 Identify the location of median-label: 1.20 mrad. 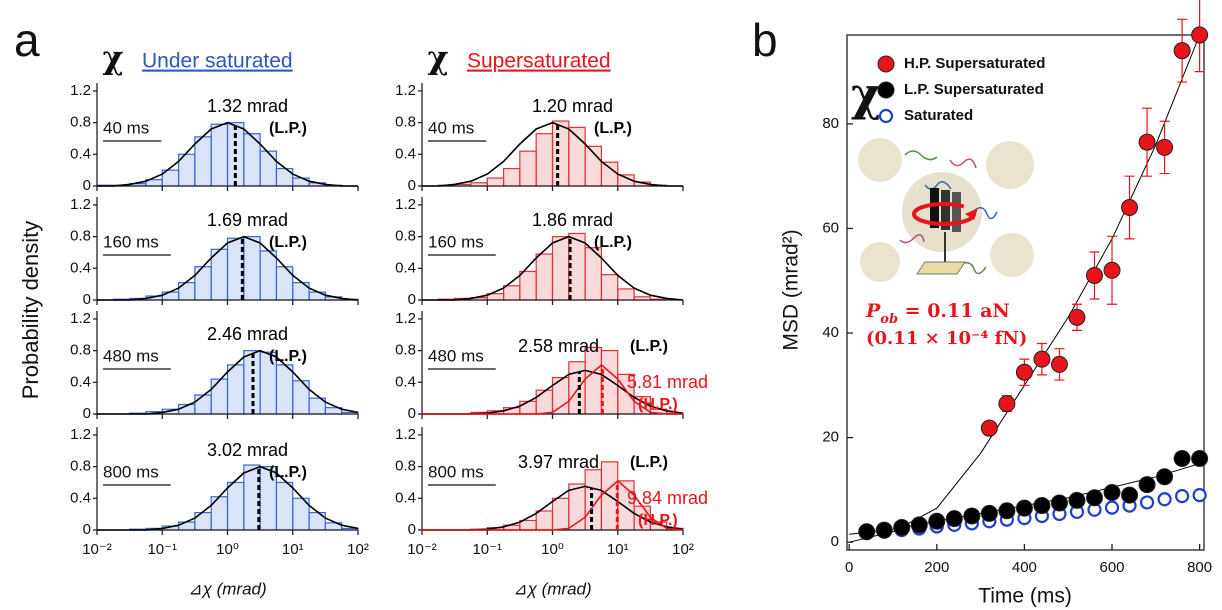
(572, 106).